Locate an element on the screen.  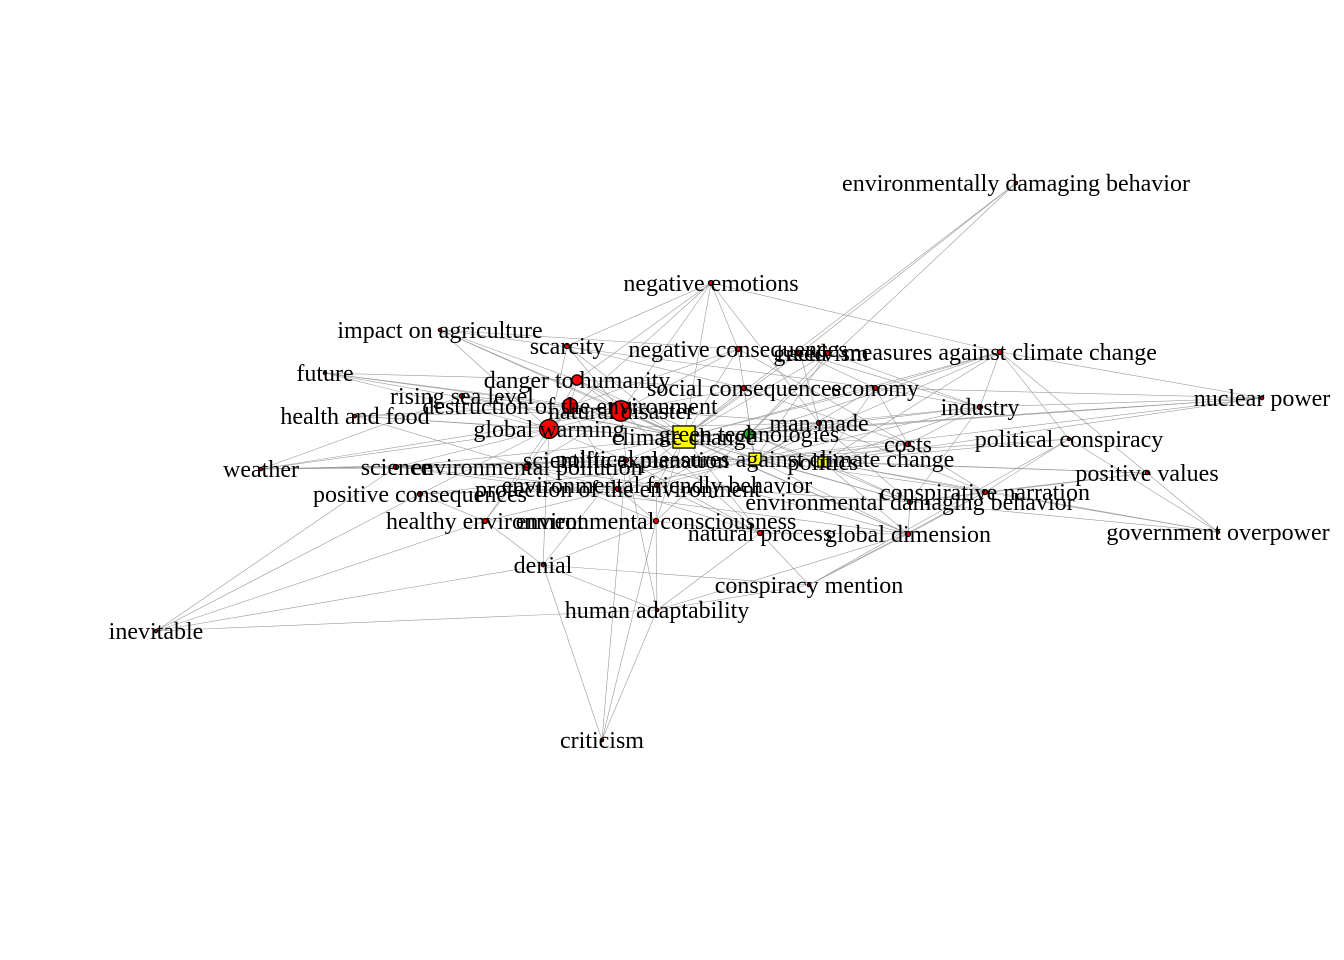
node-environmentally-damaging-behavior is located at coordinates (1016, 183).